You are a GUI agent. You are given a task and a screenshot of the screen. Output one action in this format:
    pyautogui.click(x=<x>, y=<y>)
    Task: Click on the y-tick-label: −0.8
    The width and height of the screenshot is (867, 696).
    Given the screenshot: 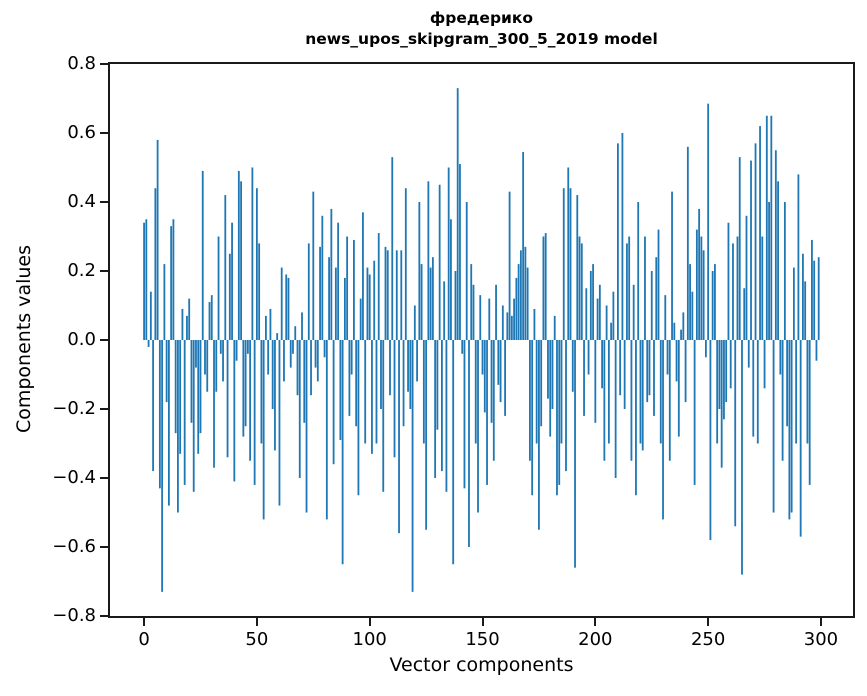 What is the action you would take?
    pyautogui.click(x=74, y=615)
    